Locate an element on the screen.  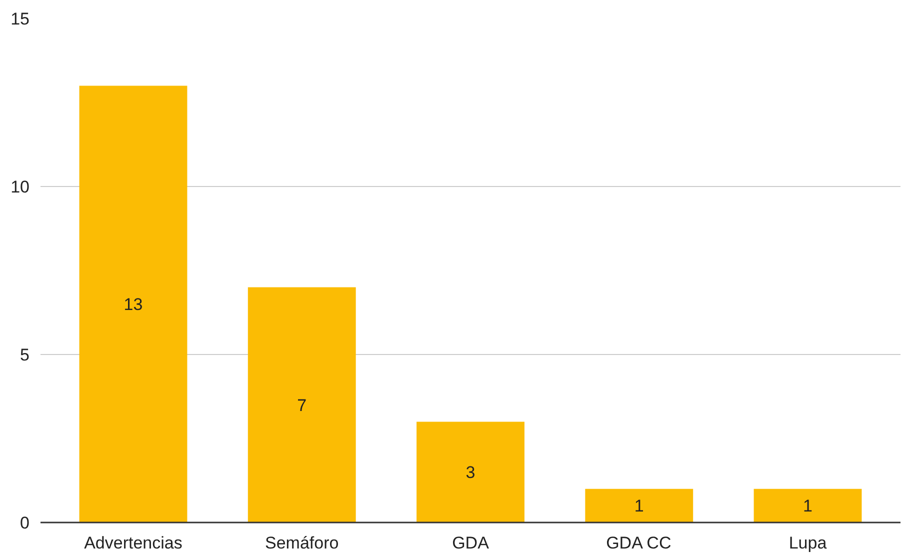
data-label: 3 is located at coordinates (471, 472).